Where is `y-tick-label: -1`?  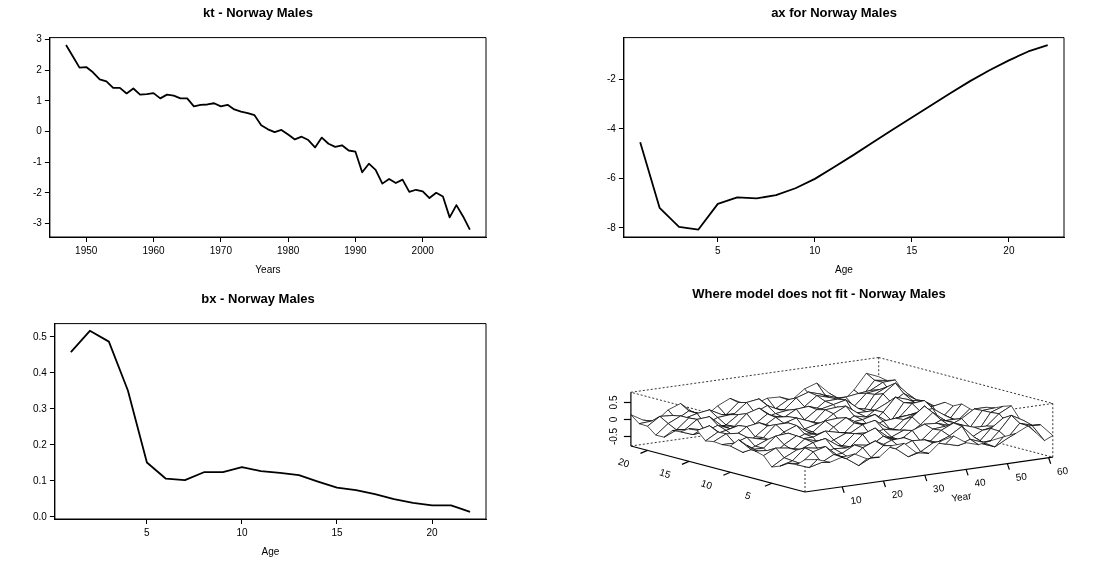
y-tick-label: -1 is located at coordinates (37, 161).